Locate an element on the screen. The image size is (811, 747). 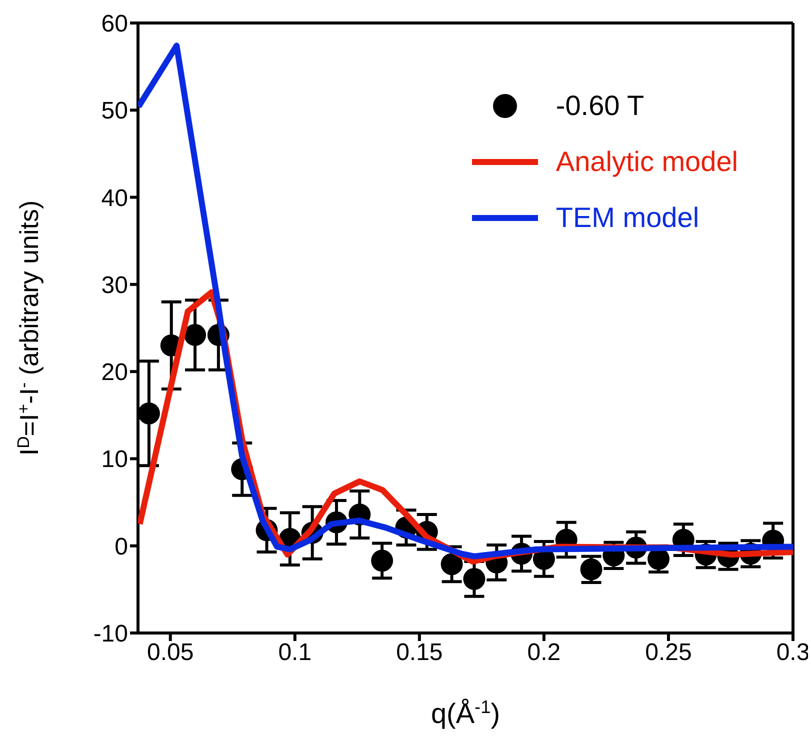
legend-label: Analytic model is located at coordinates (647, 162).